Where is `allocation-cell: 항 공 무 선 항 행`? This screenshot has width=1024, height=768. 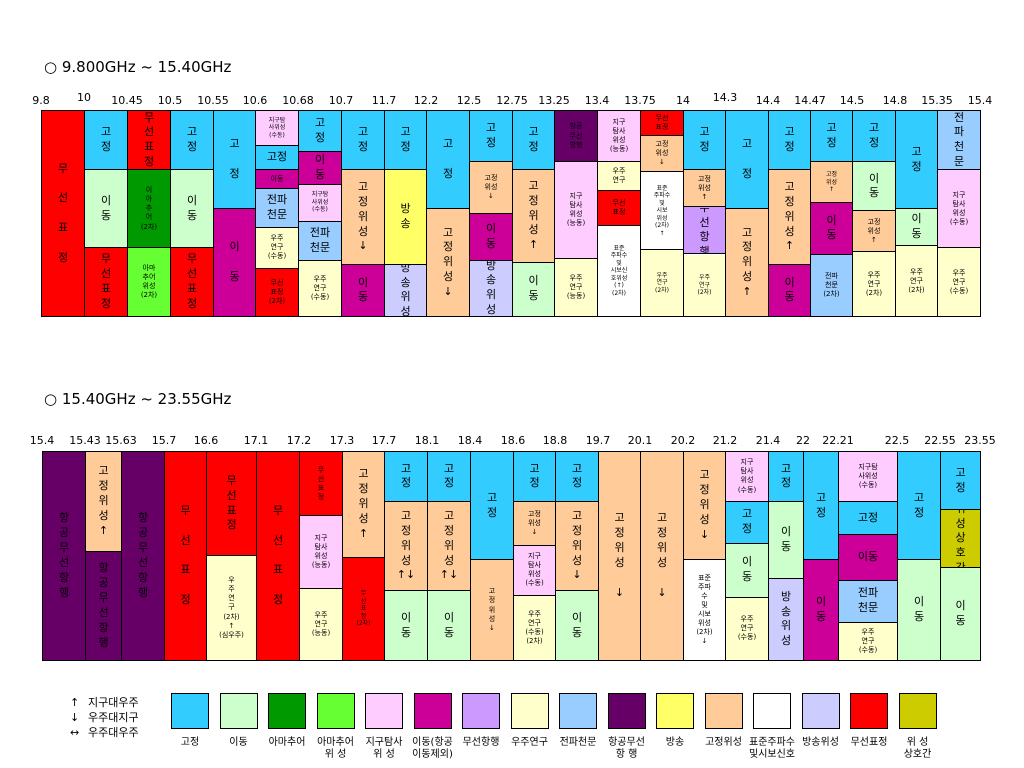
allocation-cell: 항 공 무 선 항 행 is located at coordinates (64, 556).